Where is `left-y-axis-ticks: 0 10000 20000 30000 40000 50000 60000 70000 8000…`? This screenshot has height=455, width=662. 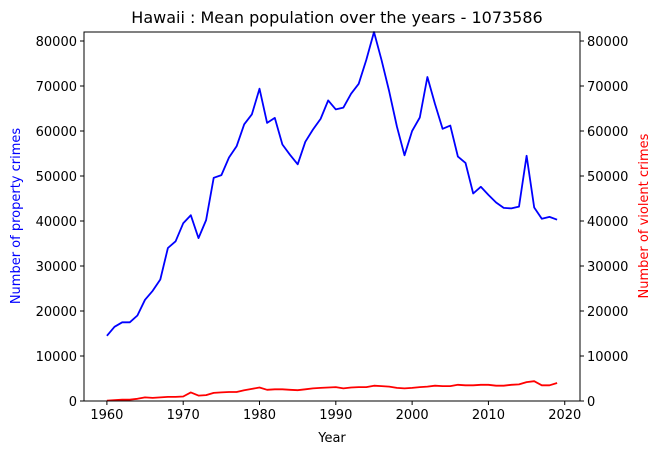
left-y-axis-ticks: 0 10000 20000 30000 40000 50000 60000 70000 8000… is located at coordinates (60, 222).